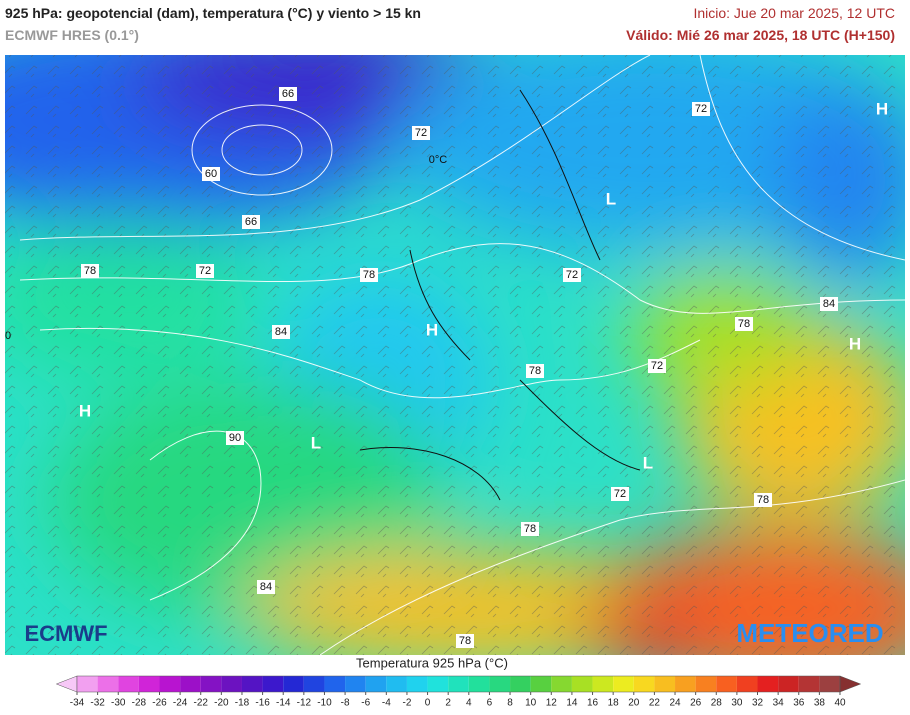 This screenshot has width=910, height=715. Describe the element at coordinates (510, 703) in the screenshot. I see `colorbar-tick-label: 8` at that location.